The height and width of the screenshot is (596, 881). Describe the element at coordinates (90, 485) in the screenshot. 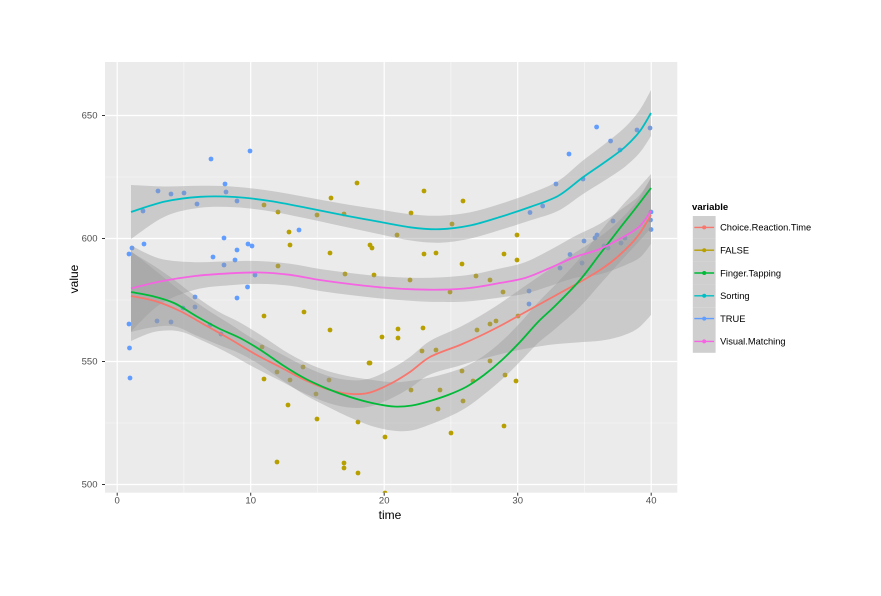

I see `svg-text: 500` at that location.